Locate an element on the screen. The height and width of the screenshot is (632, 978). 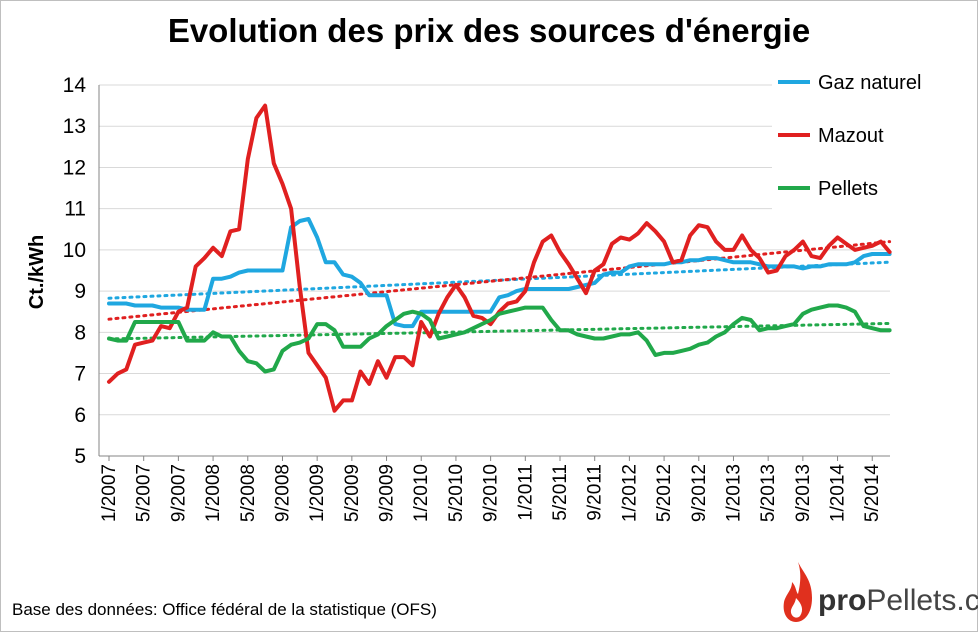
x-tick-label-13: 5/2011 is located at coordinates (560, 492).